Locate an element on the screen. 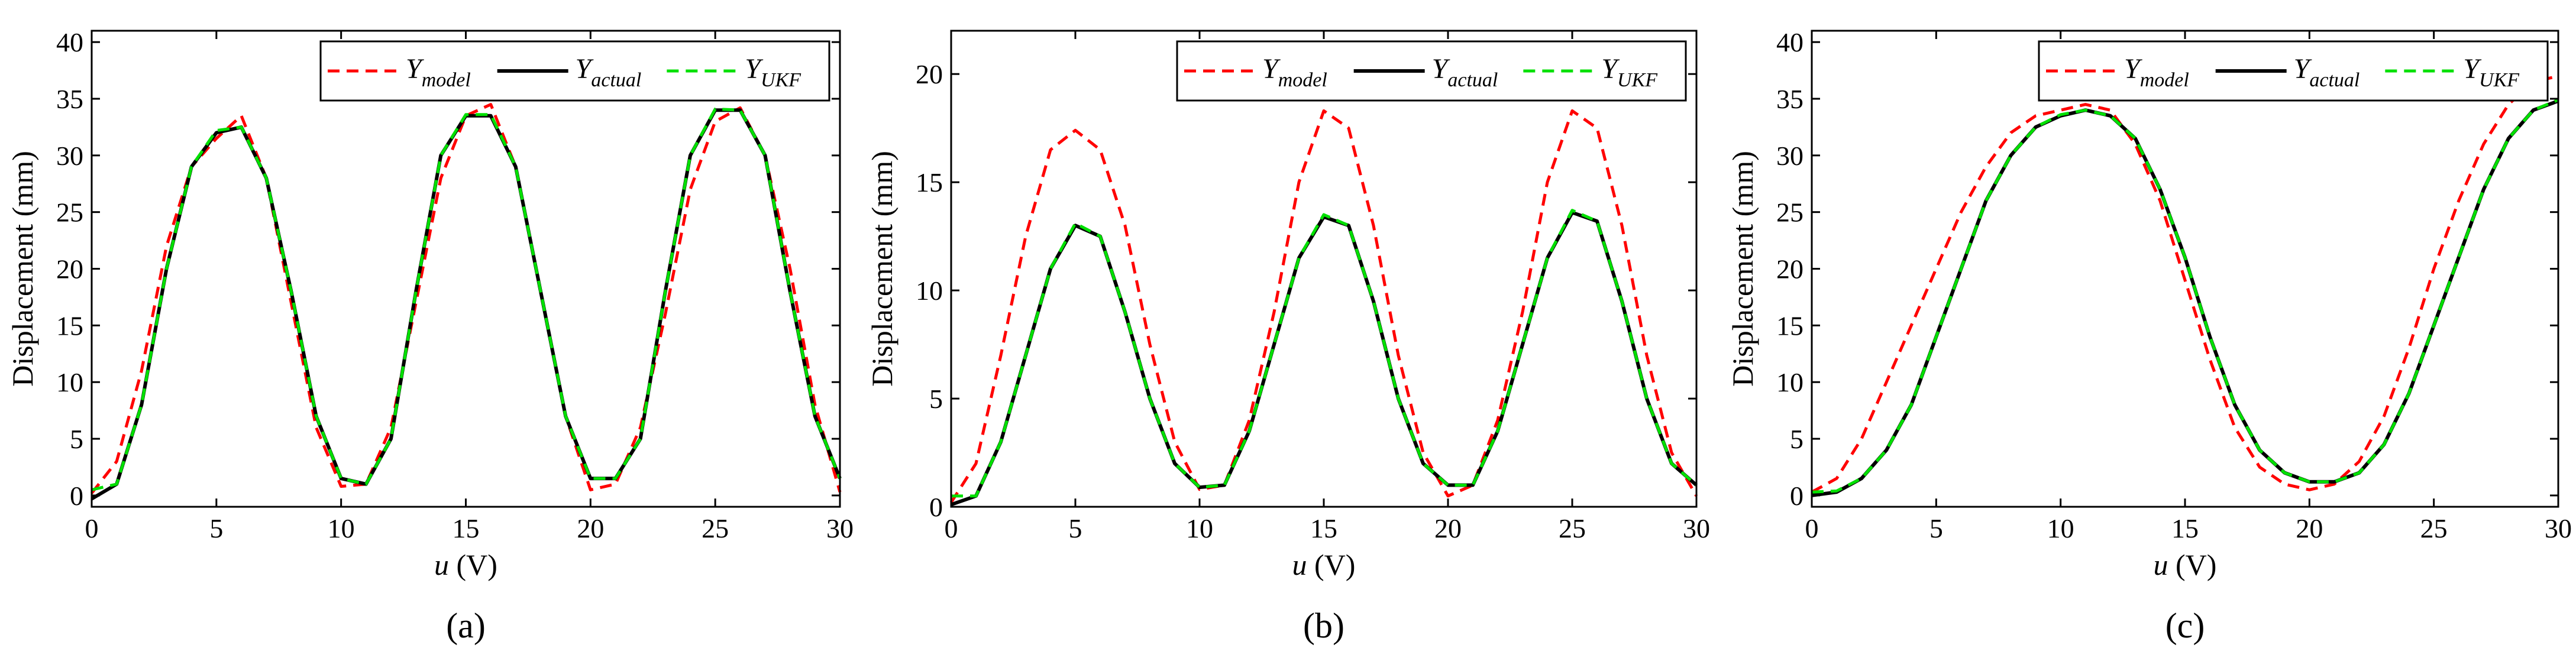 The image size is (2576, 670). series-line-y-actual is located at coordinates (1324, 359).